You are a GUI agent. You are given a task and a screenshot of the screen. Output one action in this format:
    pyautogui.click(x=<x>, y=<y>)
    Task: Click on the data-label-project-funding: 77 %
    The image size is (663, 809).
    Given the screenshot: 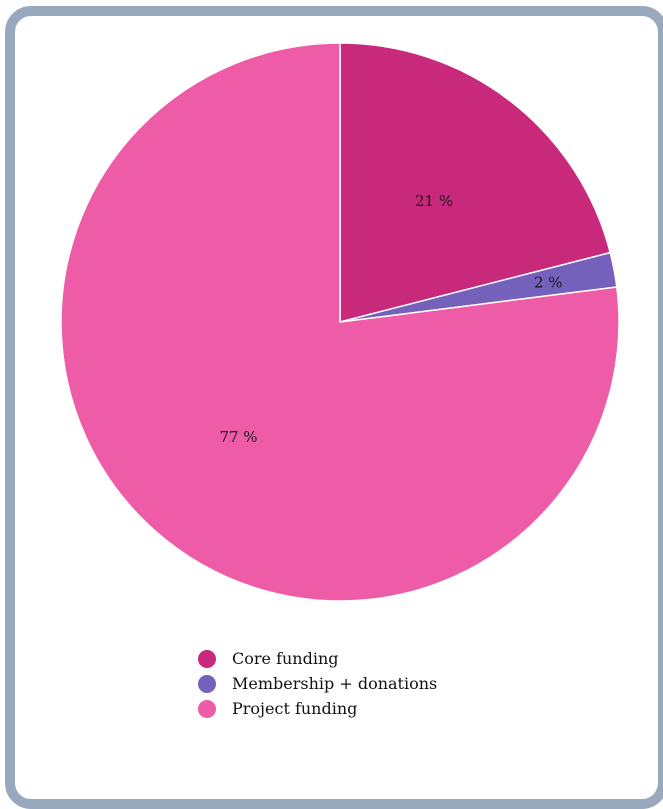 What is the action you would take?
    pyautogui.click(x=238, y=437)
    